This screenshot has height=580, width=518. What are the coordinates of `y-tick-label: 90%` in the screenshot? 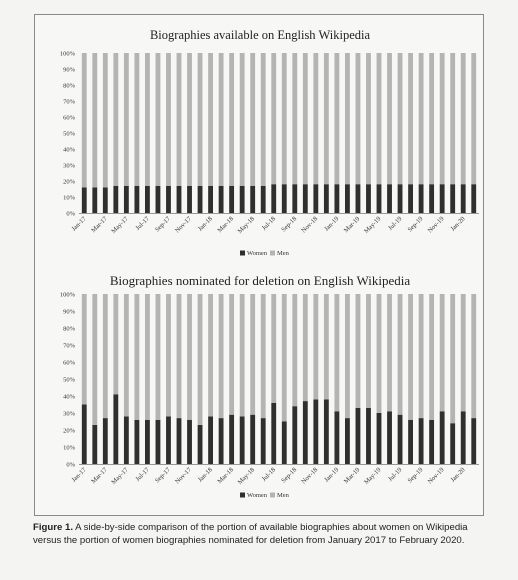 It's located at (69, 311).